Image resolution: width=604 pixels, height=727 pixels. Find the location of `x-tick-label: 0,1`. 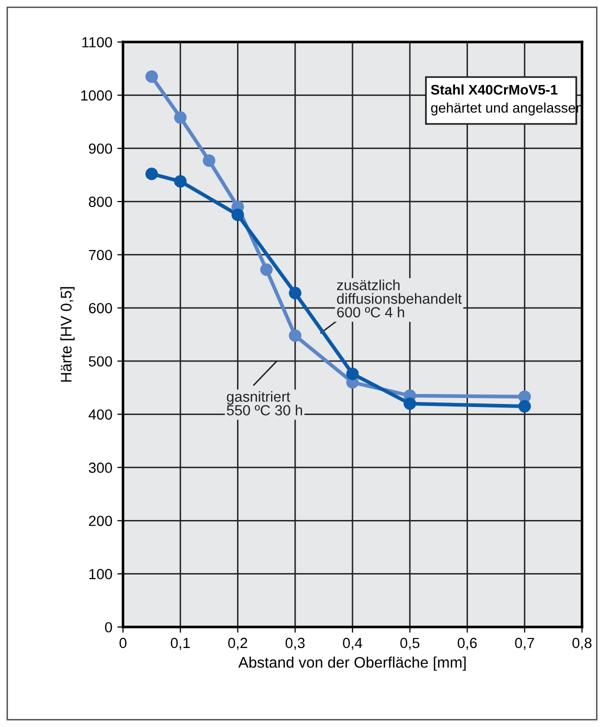

x-tick-label: 0,1 is located at coordinates (180, 644).